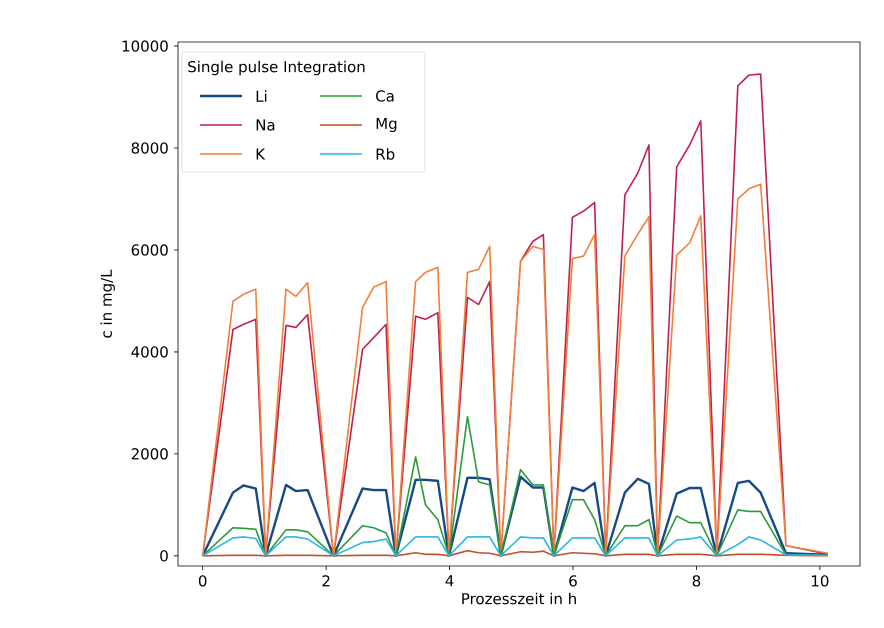 The image size is (884, 628). I want to click on x-tick-label: 10, so click(820, 581).